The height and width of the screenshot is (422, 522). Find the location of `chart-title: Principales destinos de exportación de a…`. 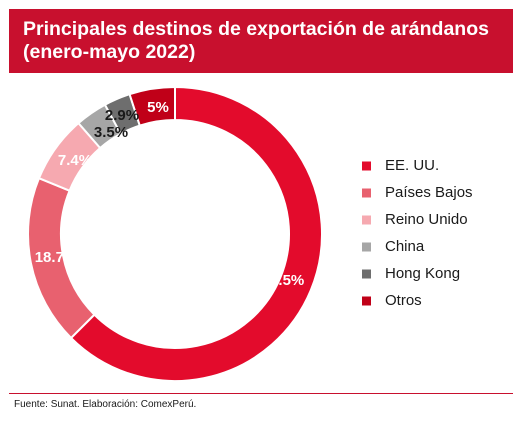

chart-title: Principales destinos de exportación de a… is located at coordinates (261, 41).